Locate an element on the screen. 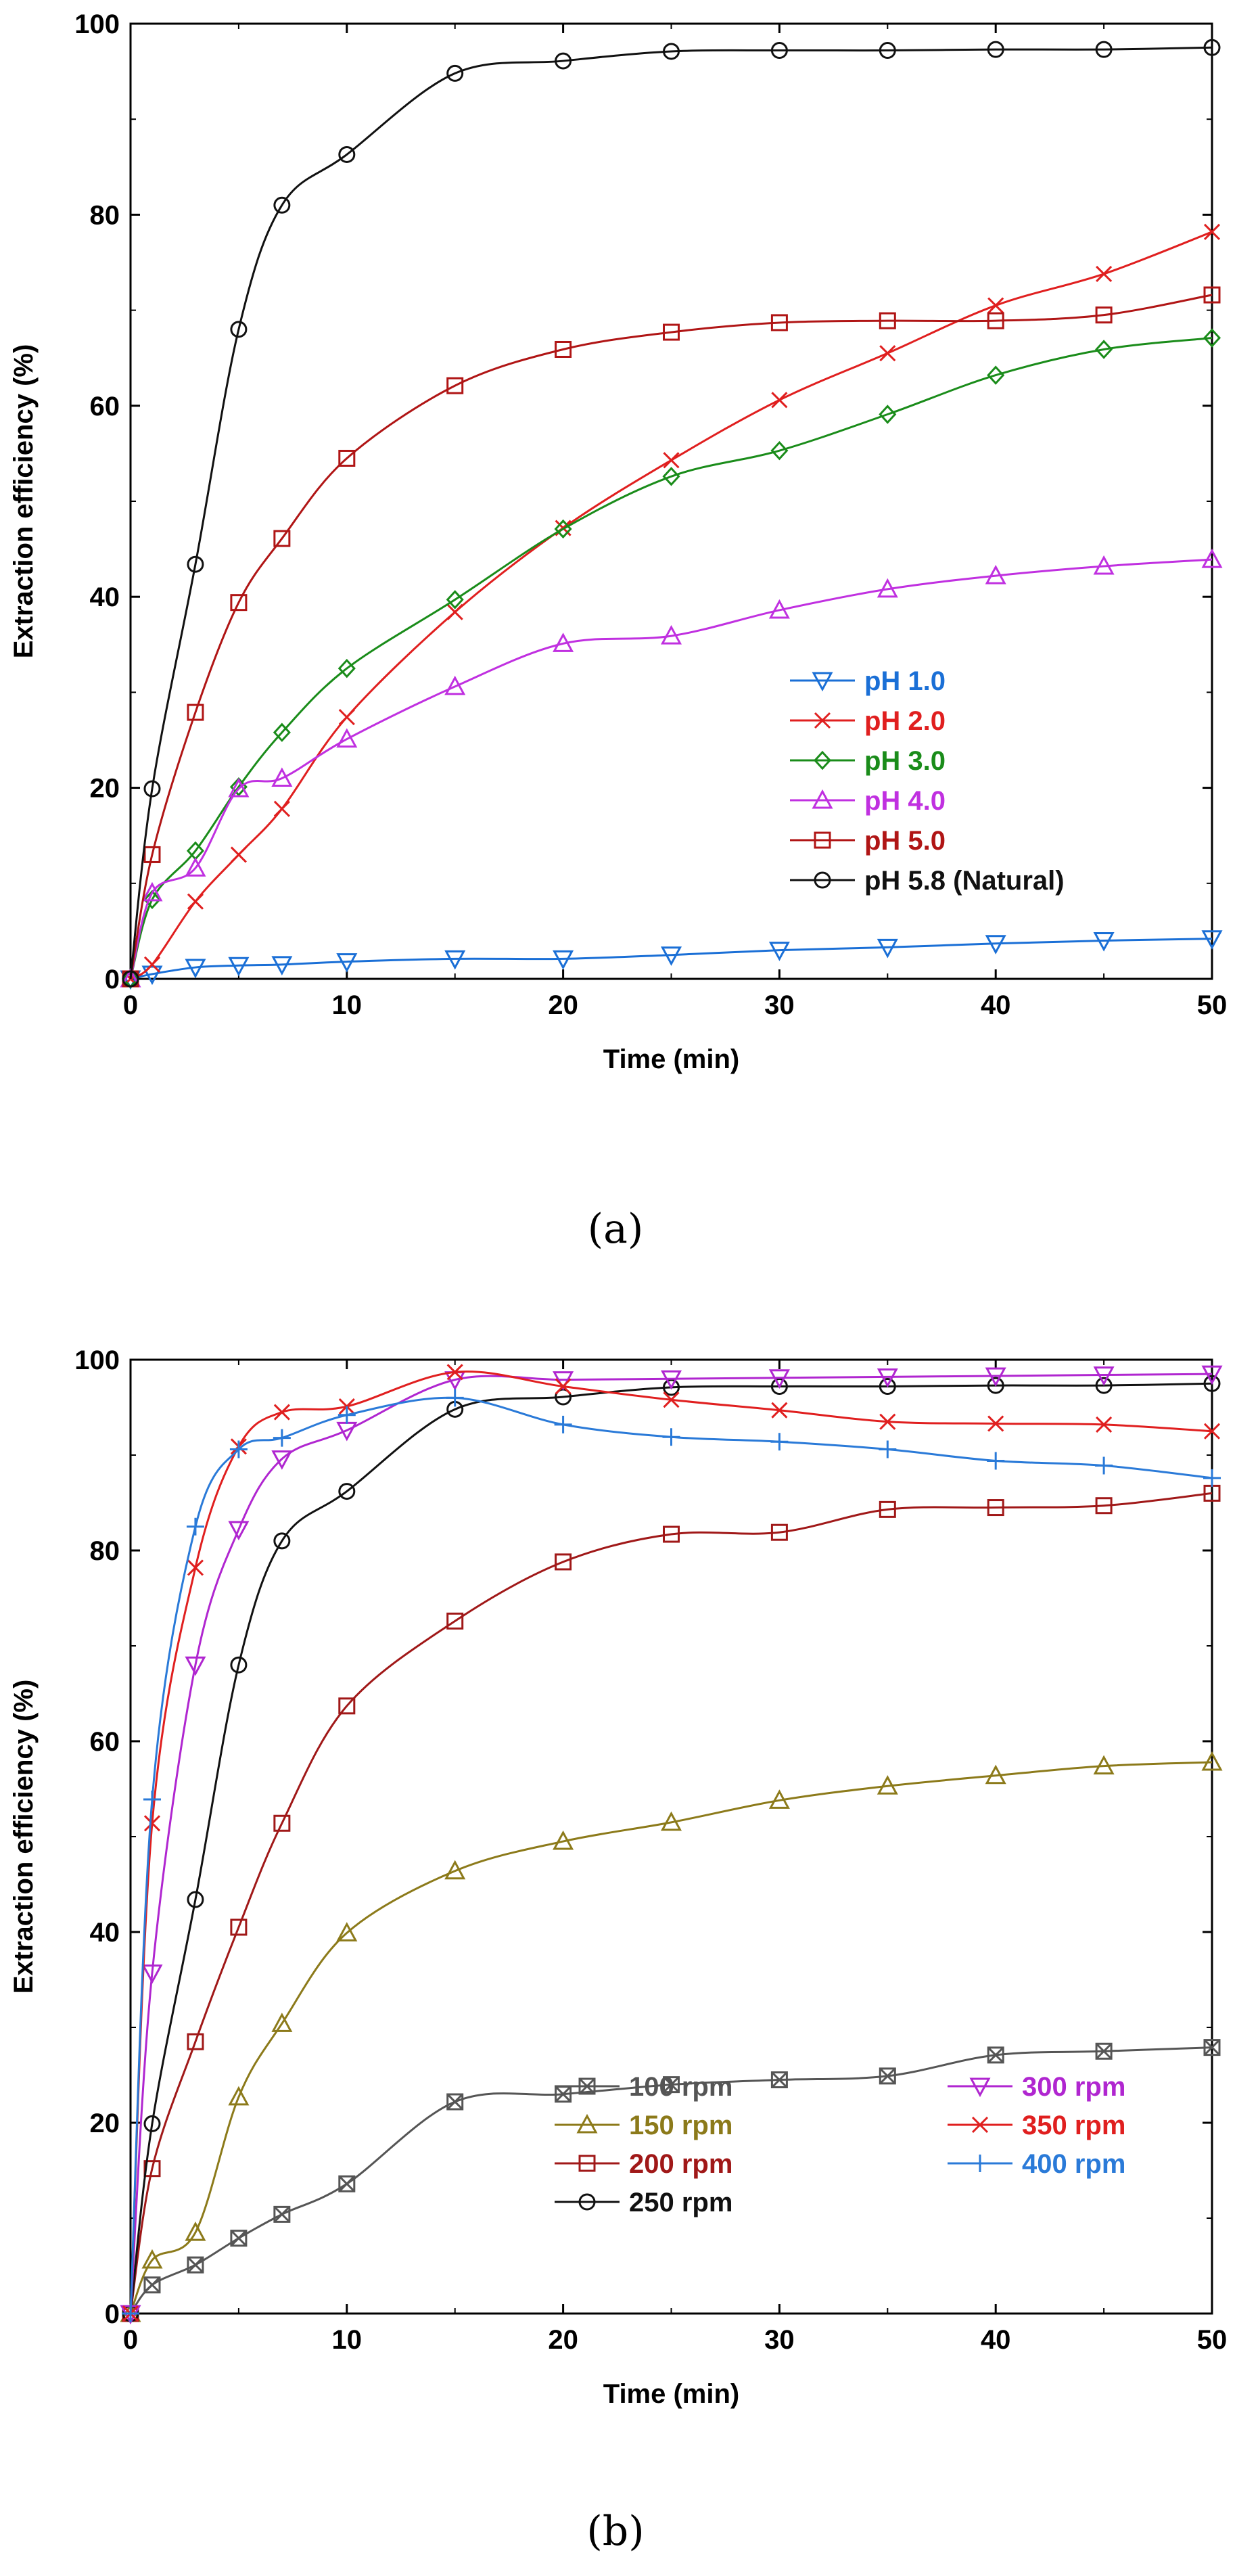 The image size is (1235, 2576). y-tick-label: 40 is located at coordinates (105, 597).